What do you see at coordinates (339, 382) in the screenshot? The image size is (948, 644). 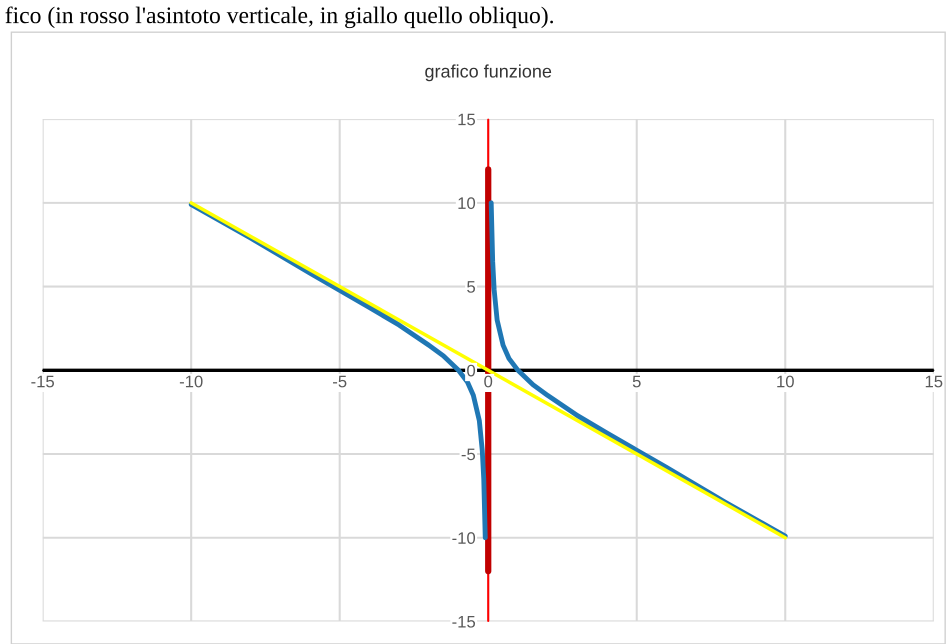 I see `x-tick-label: -5` at bounding box center [339, 382].